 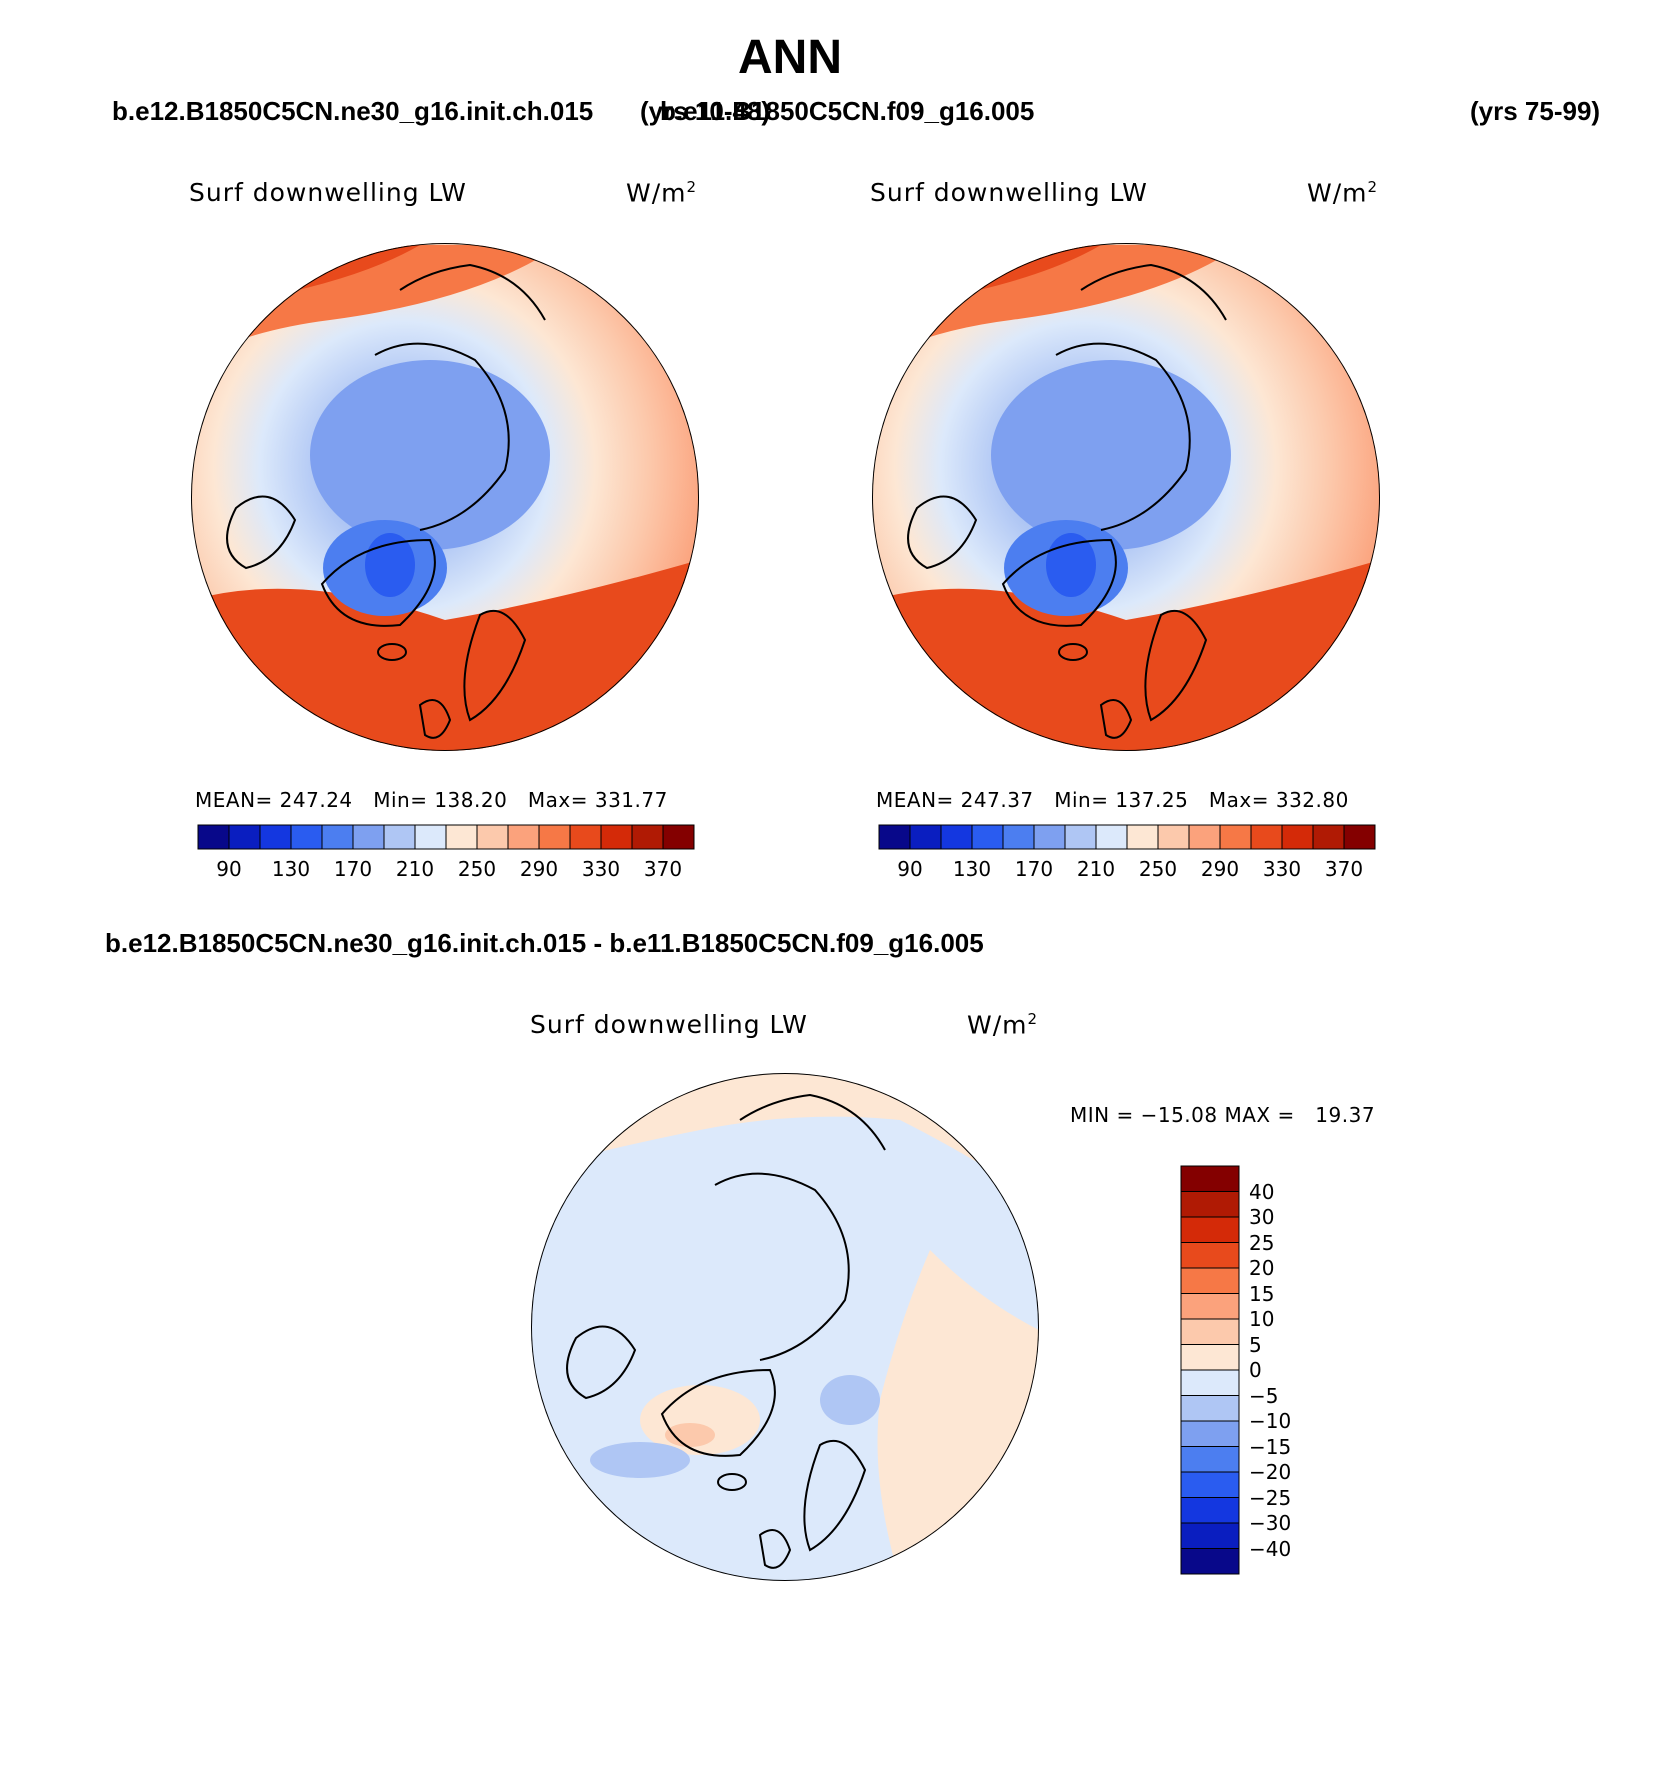 I want to click on panel1-stats: MEAN= 247.24 Min= 138.20 Max= 331.77, so click(x=431, y=800).